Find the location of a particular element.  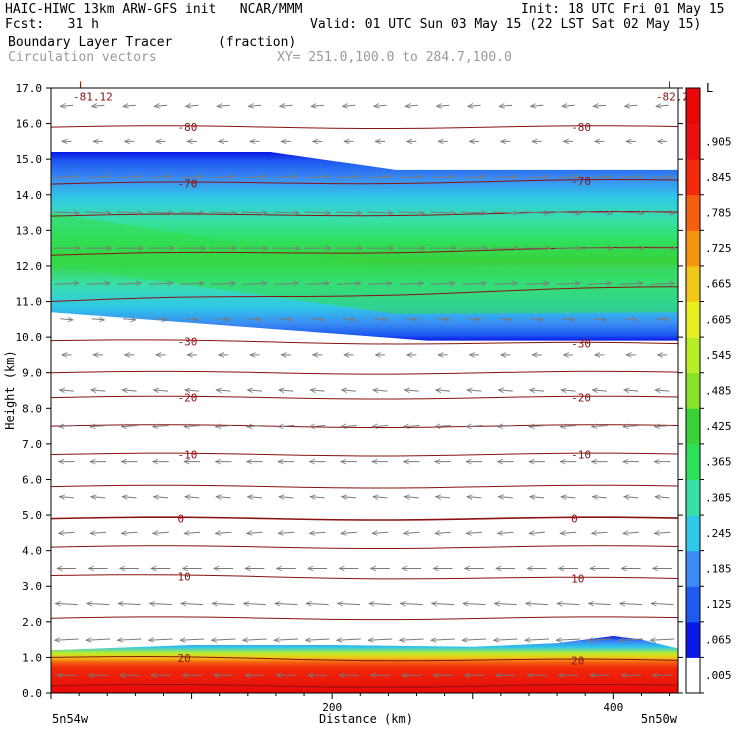

colorbar-label: .605 is located at coordinates (718, 319).